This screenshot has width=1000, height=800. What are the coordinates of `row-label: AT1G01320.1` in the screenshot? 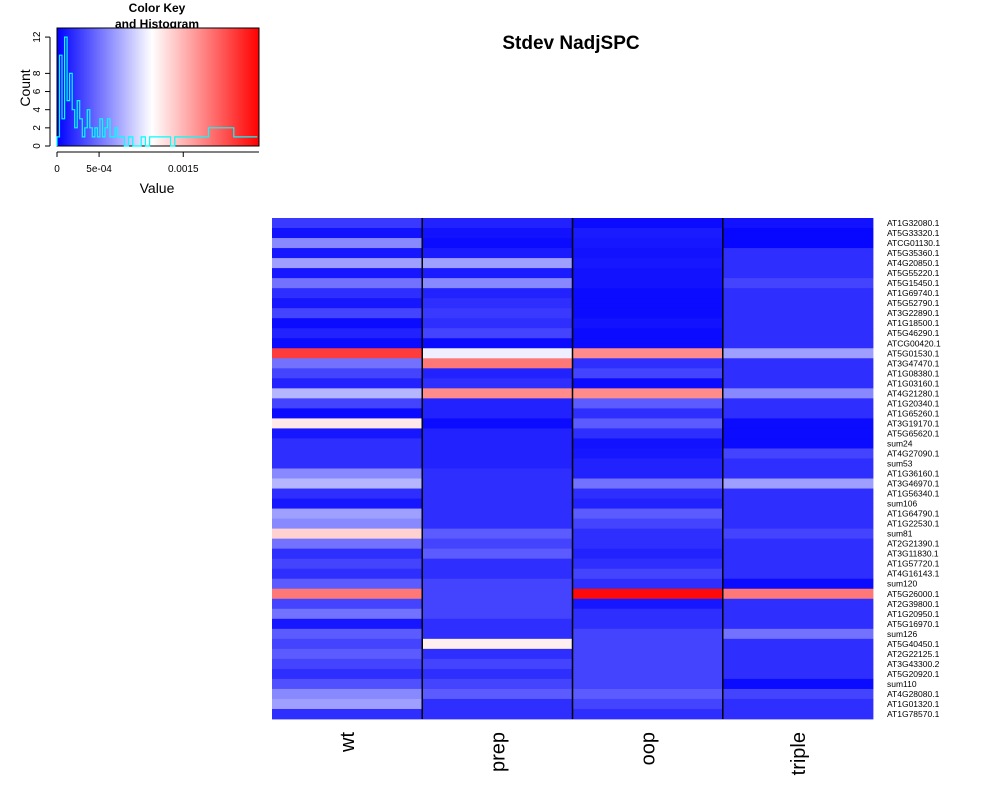 It's located at (913, 704).